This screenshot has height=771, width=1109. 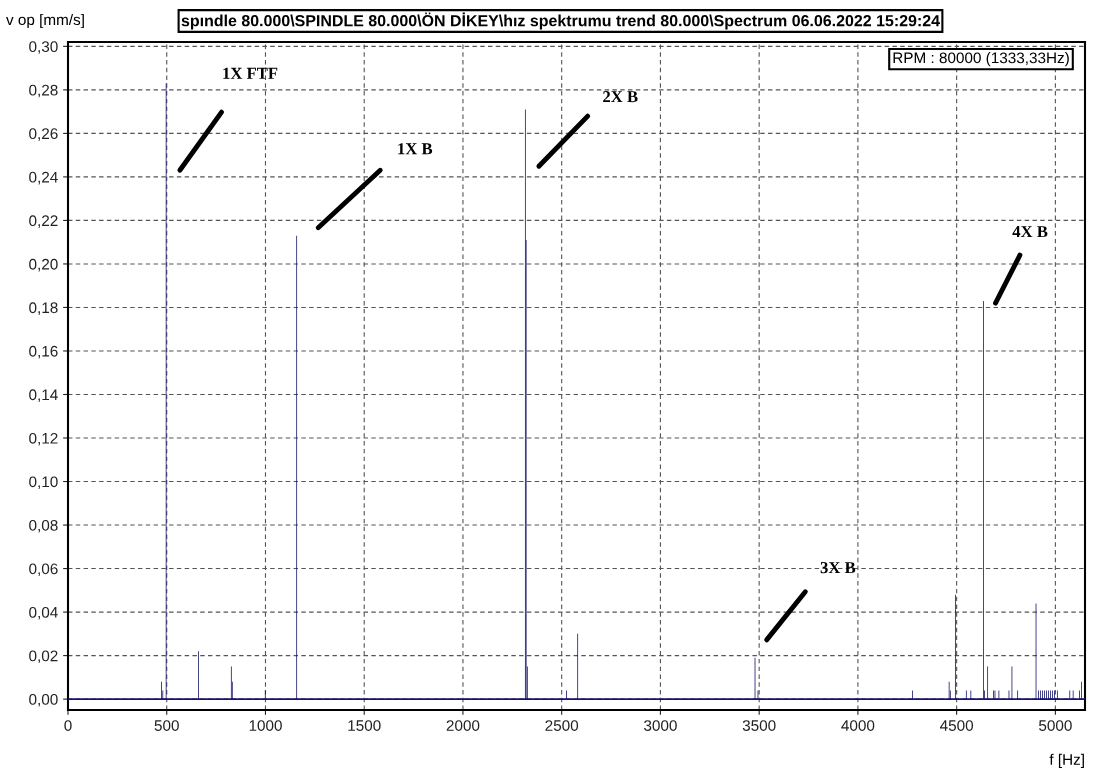 What do you see at coordinates (43, 352) in the screenshot?
I see `y-tick-label: 0,16` at bounding box center [43, 352].